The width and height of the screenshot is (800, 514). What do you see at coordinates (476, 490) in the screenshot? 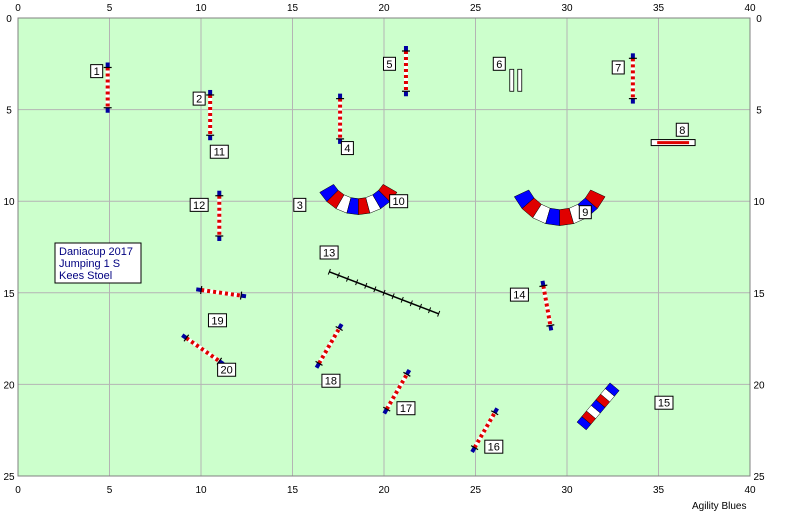
I see `x-tick-label-bottom: 25` at bounding box center [476, 490].